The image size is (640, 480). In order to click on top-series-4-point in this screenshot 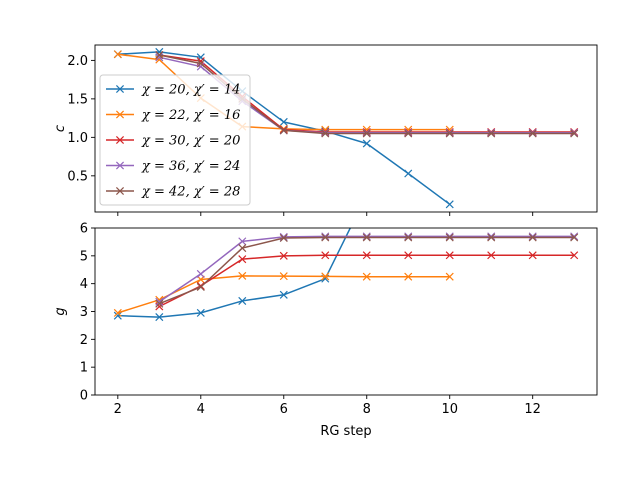, I will do `click(200, 66)`.